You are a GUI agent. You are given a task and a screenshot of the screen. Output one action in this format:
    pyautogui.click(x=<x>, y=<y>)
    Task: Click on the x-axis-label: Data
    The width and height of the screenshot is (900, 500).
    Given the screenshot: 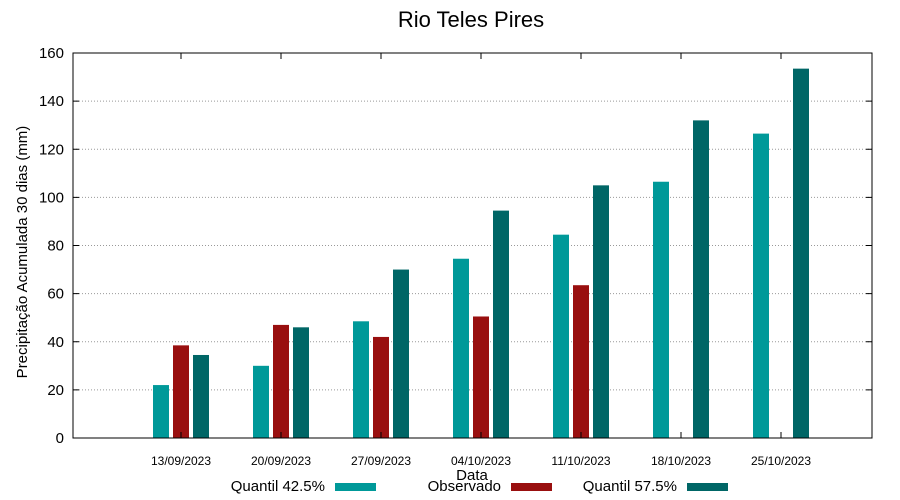 What is the action you would take?
    pyautogui.click(x=472, y=475)
    